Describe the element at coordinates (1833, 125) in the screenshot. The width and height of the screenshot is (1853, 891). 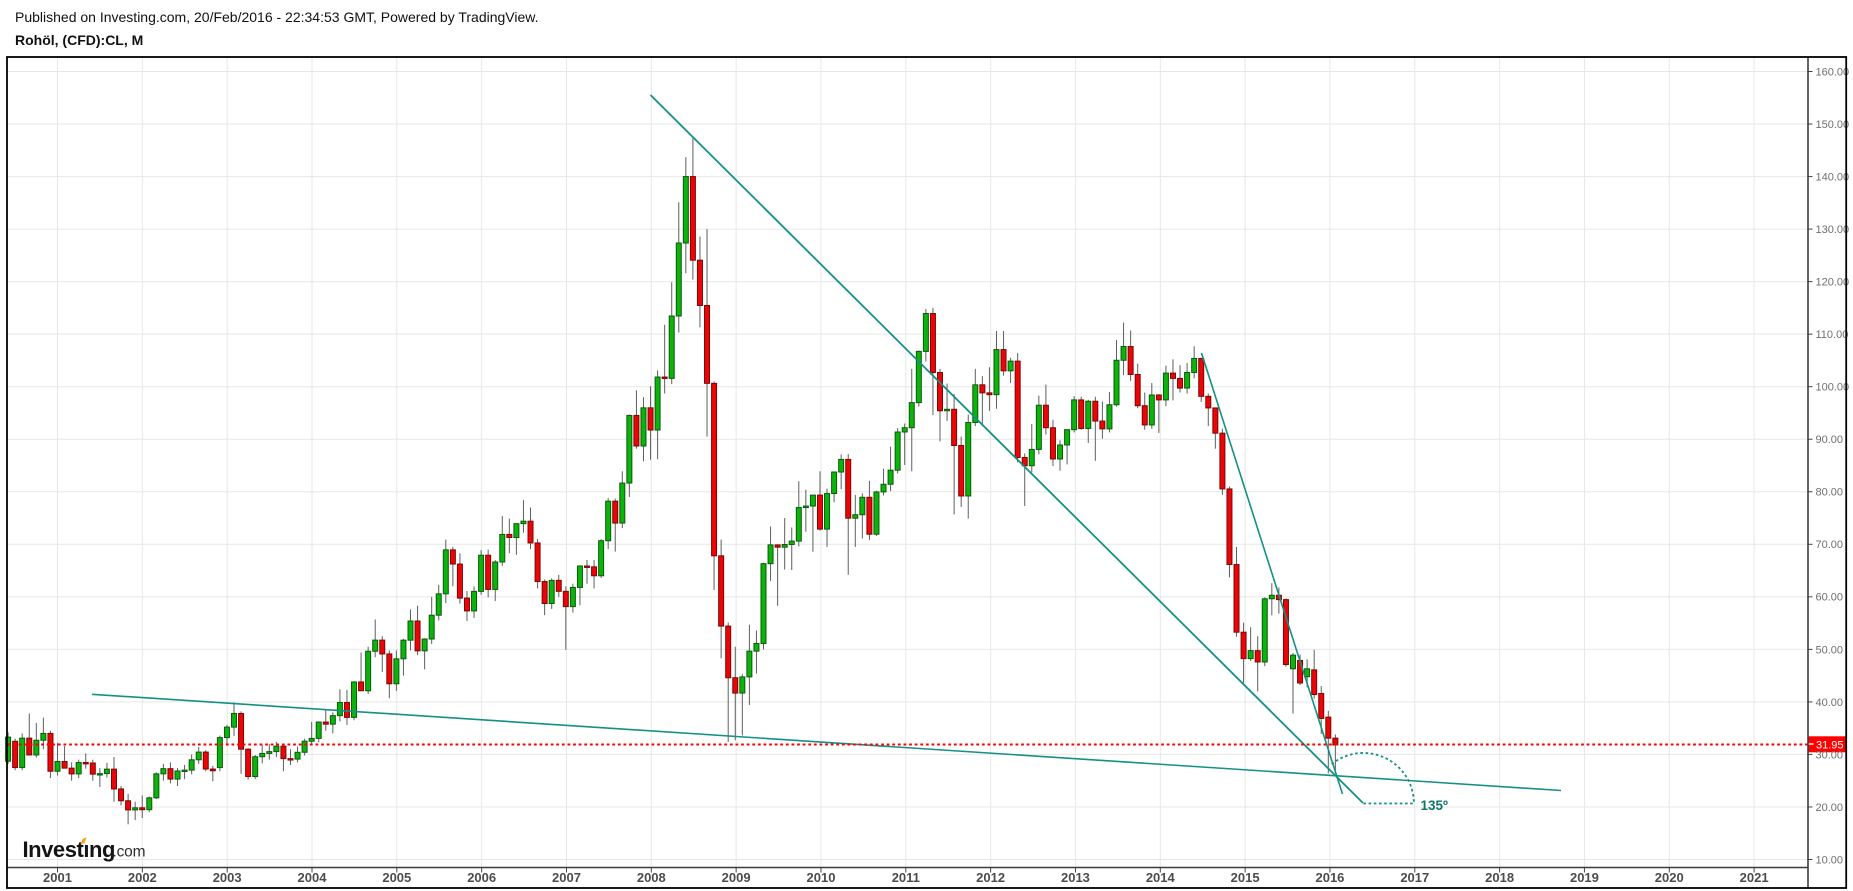
I see `svg-text: 150.00` at that location.